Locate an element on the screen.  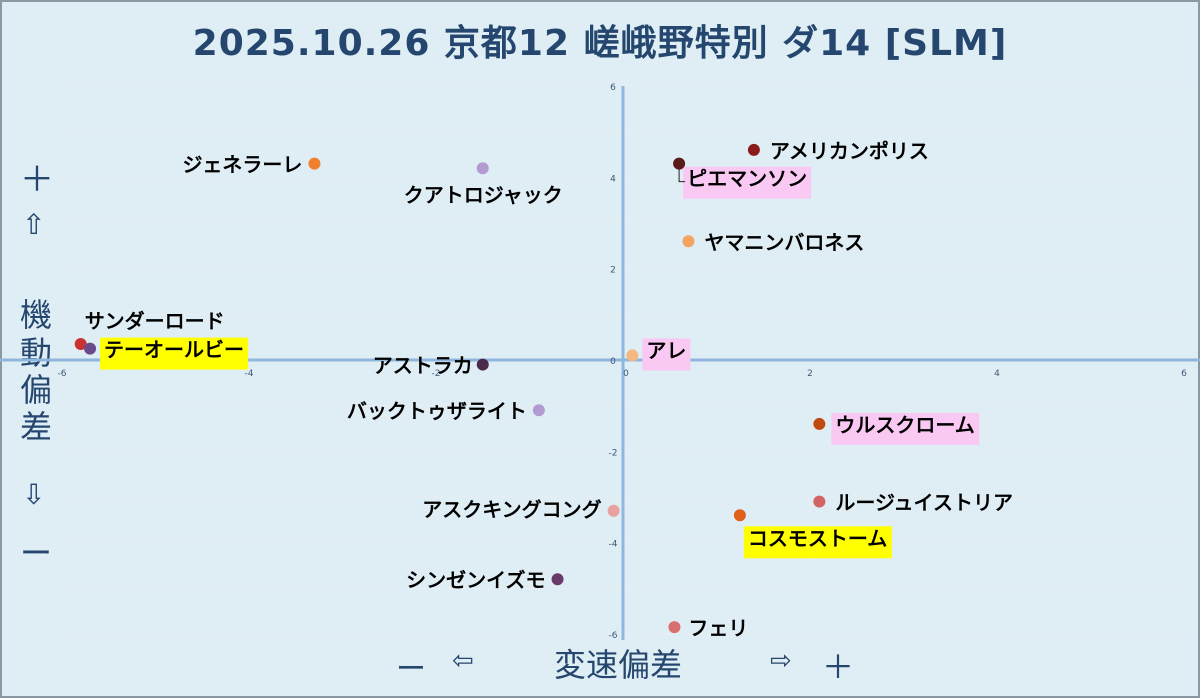
point-group: サンダーロード is located at coordinates (149, 330).